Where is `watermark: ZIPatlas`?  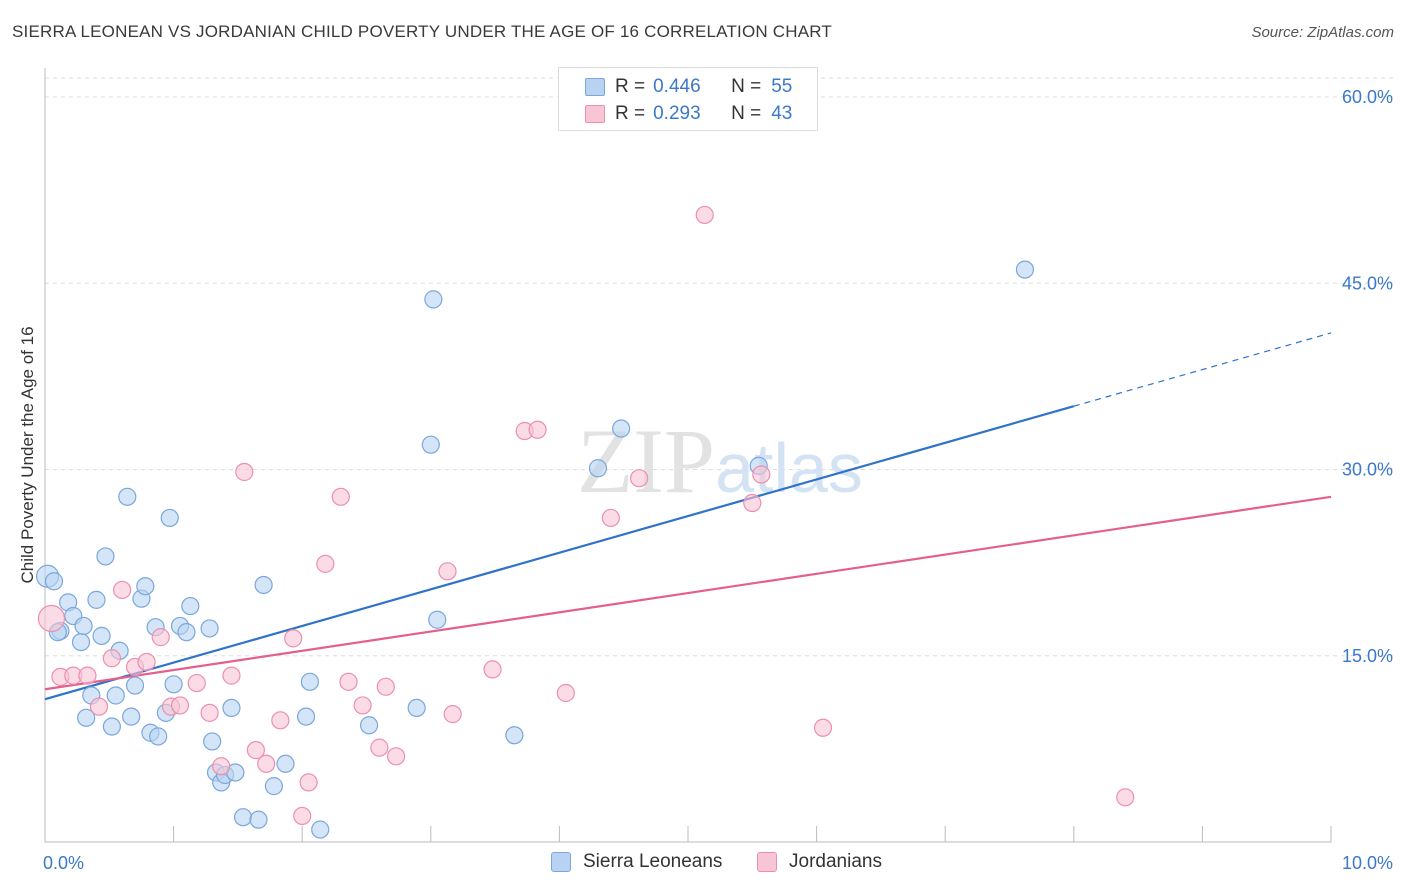 watermark: ZIPatlas is located at coordinates (720, 461).